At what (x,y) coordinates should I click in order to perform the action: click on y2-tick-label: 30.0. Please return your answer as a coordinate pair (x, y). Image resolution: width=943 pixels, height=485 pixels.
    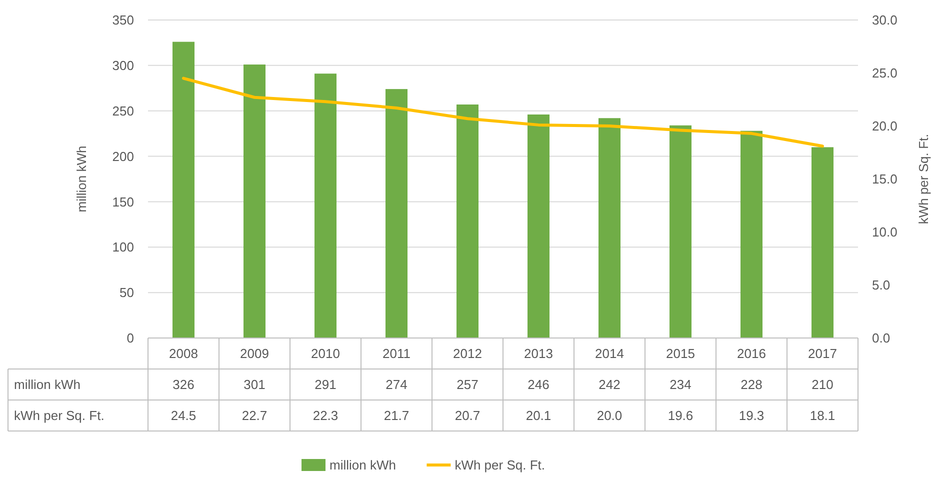
    Looking at the image, I should click on (885, 20).